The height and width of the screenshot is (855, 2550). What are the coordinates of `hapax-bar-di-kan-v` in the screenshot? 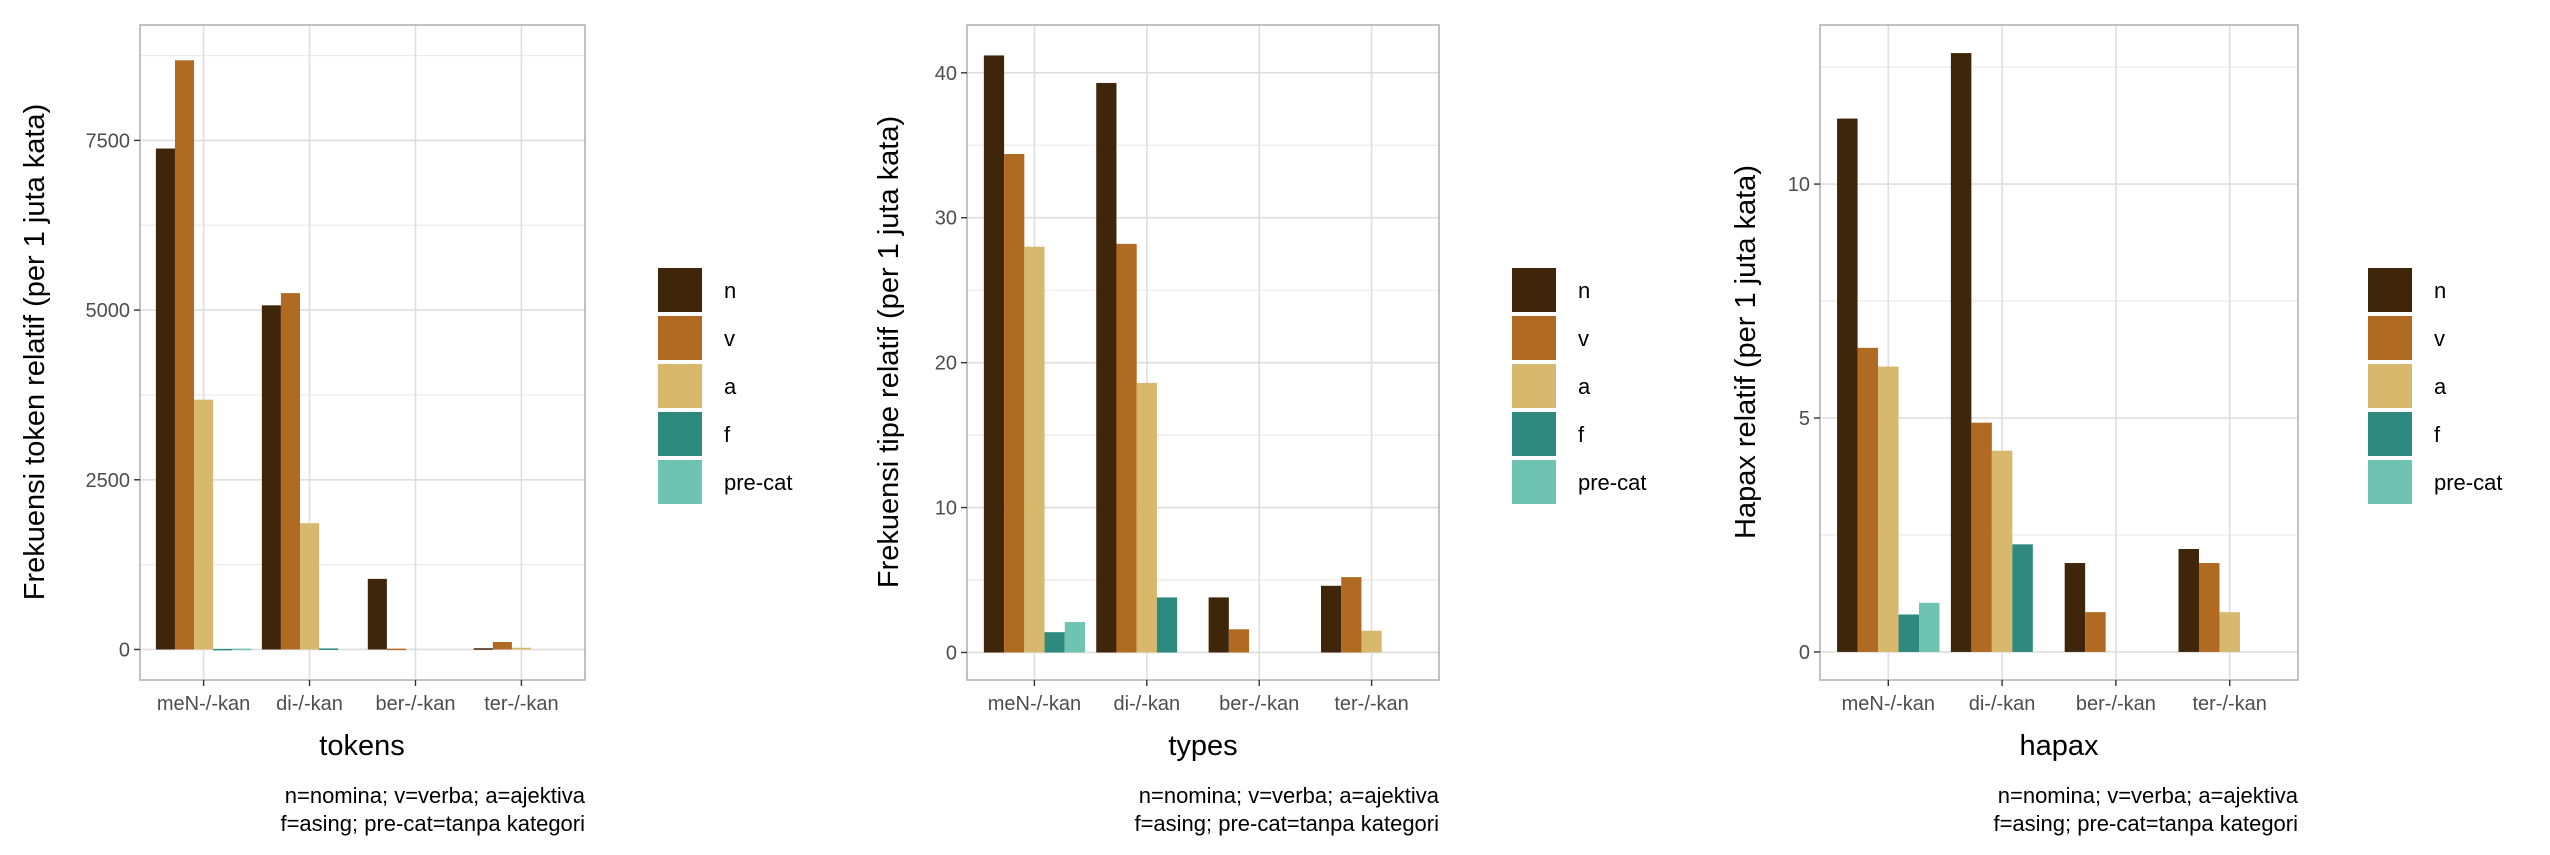 It's located at (1981, 537).